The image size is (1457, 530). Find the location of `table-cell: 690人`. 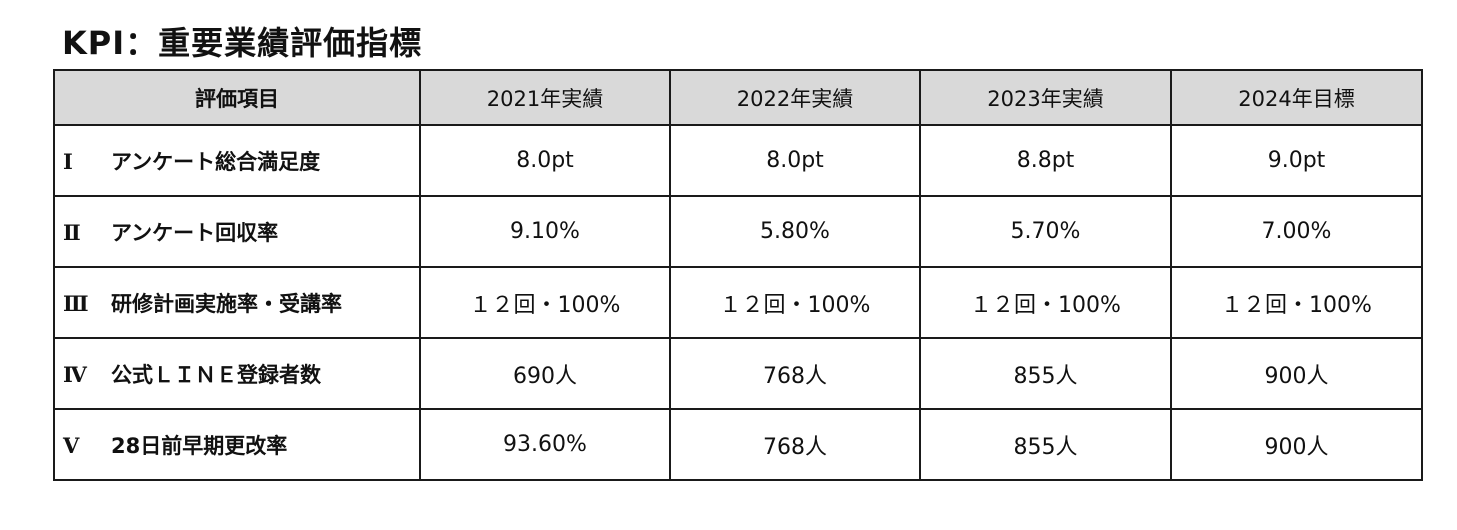

table-cell: 690人 is located at coordinates (545, 373).